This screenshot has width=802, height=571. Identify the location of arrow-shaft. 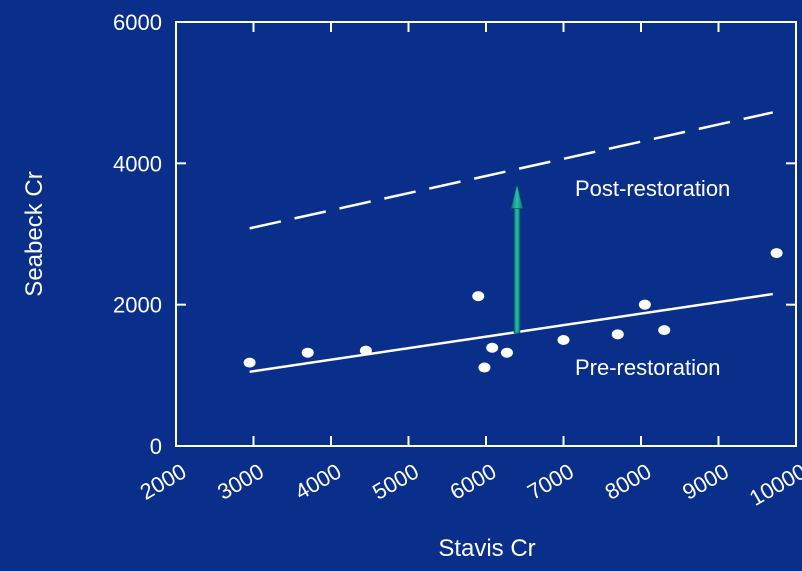
(517, 270).